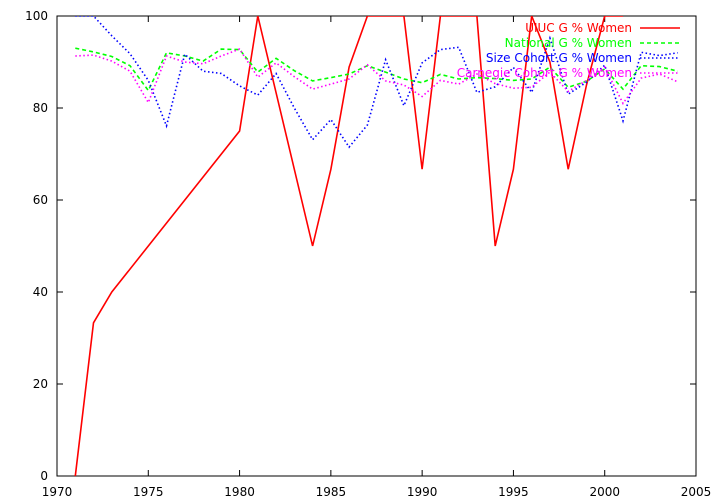  What do you see at coordinates (422, 492) in the screenshot?
I see `x-tick-label: 1990` at bounding box center [422, 492].